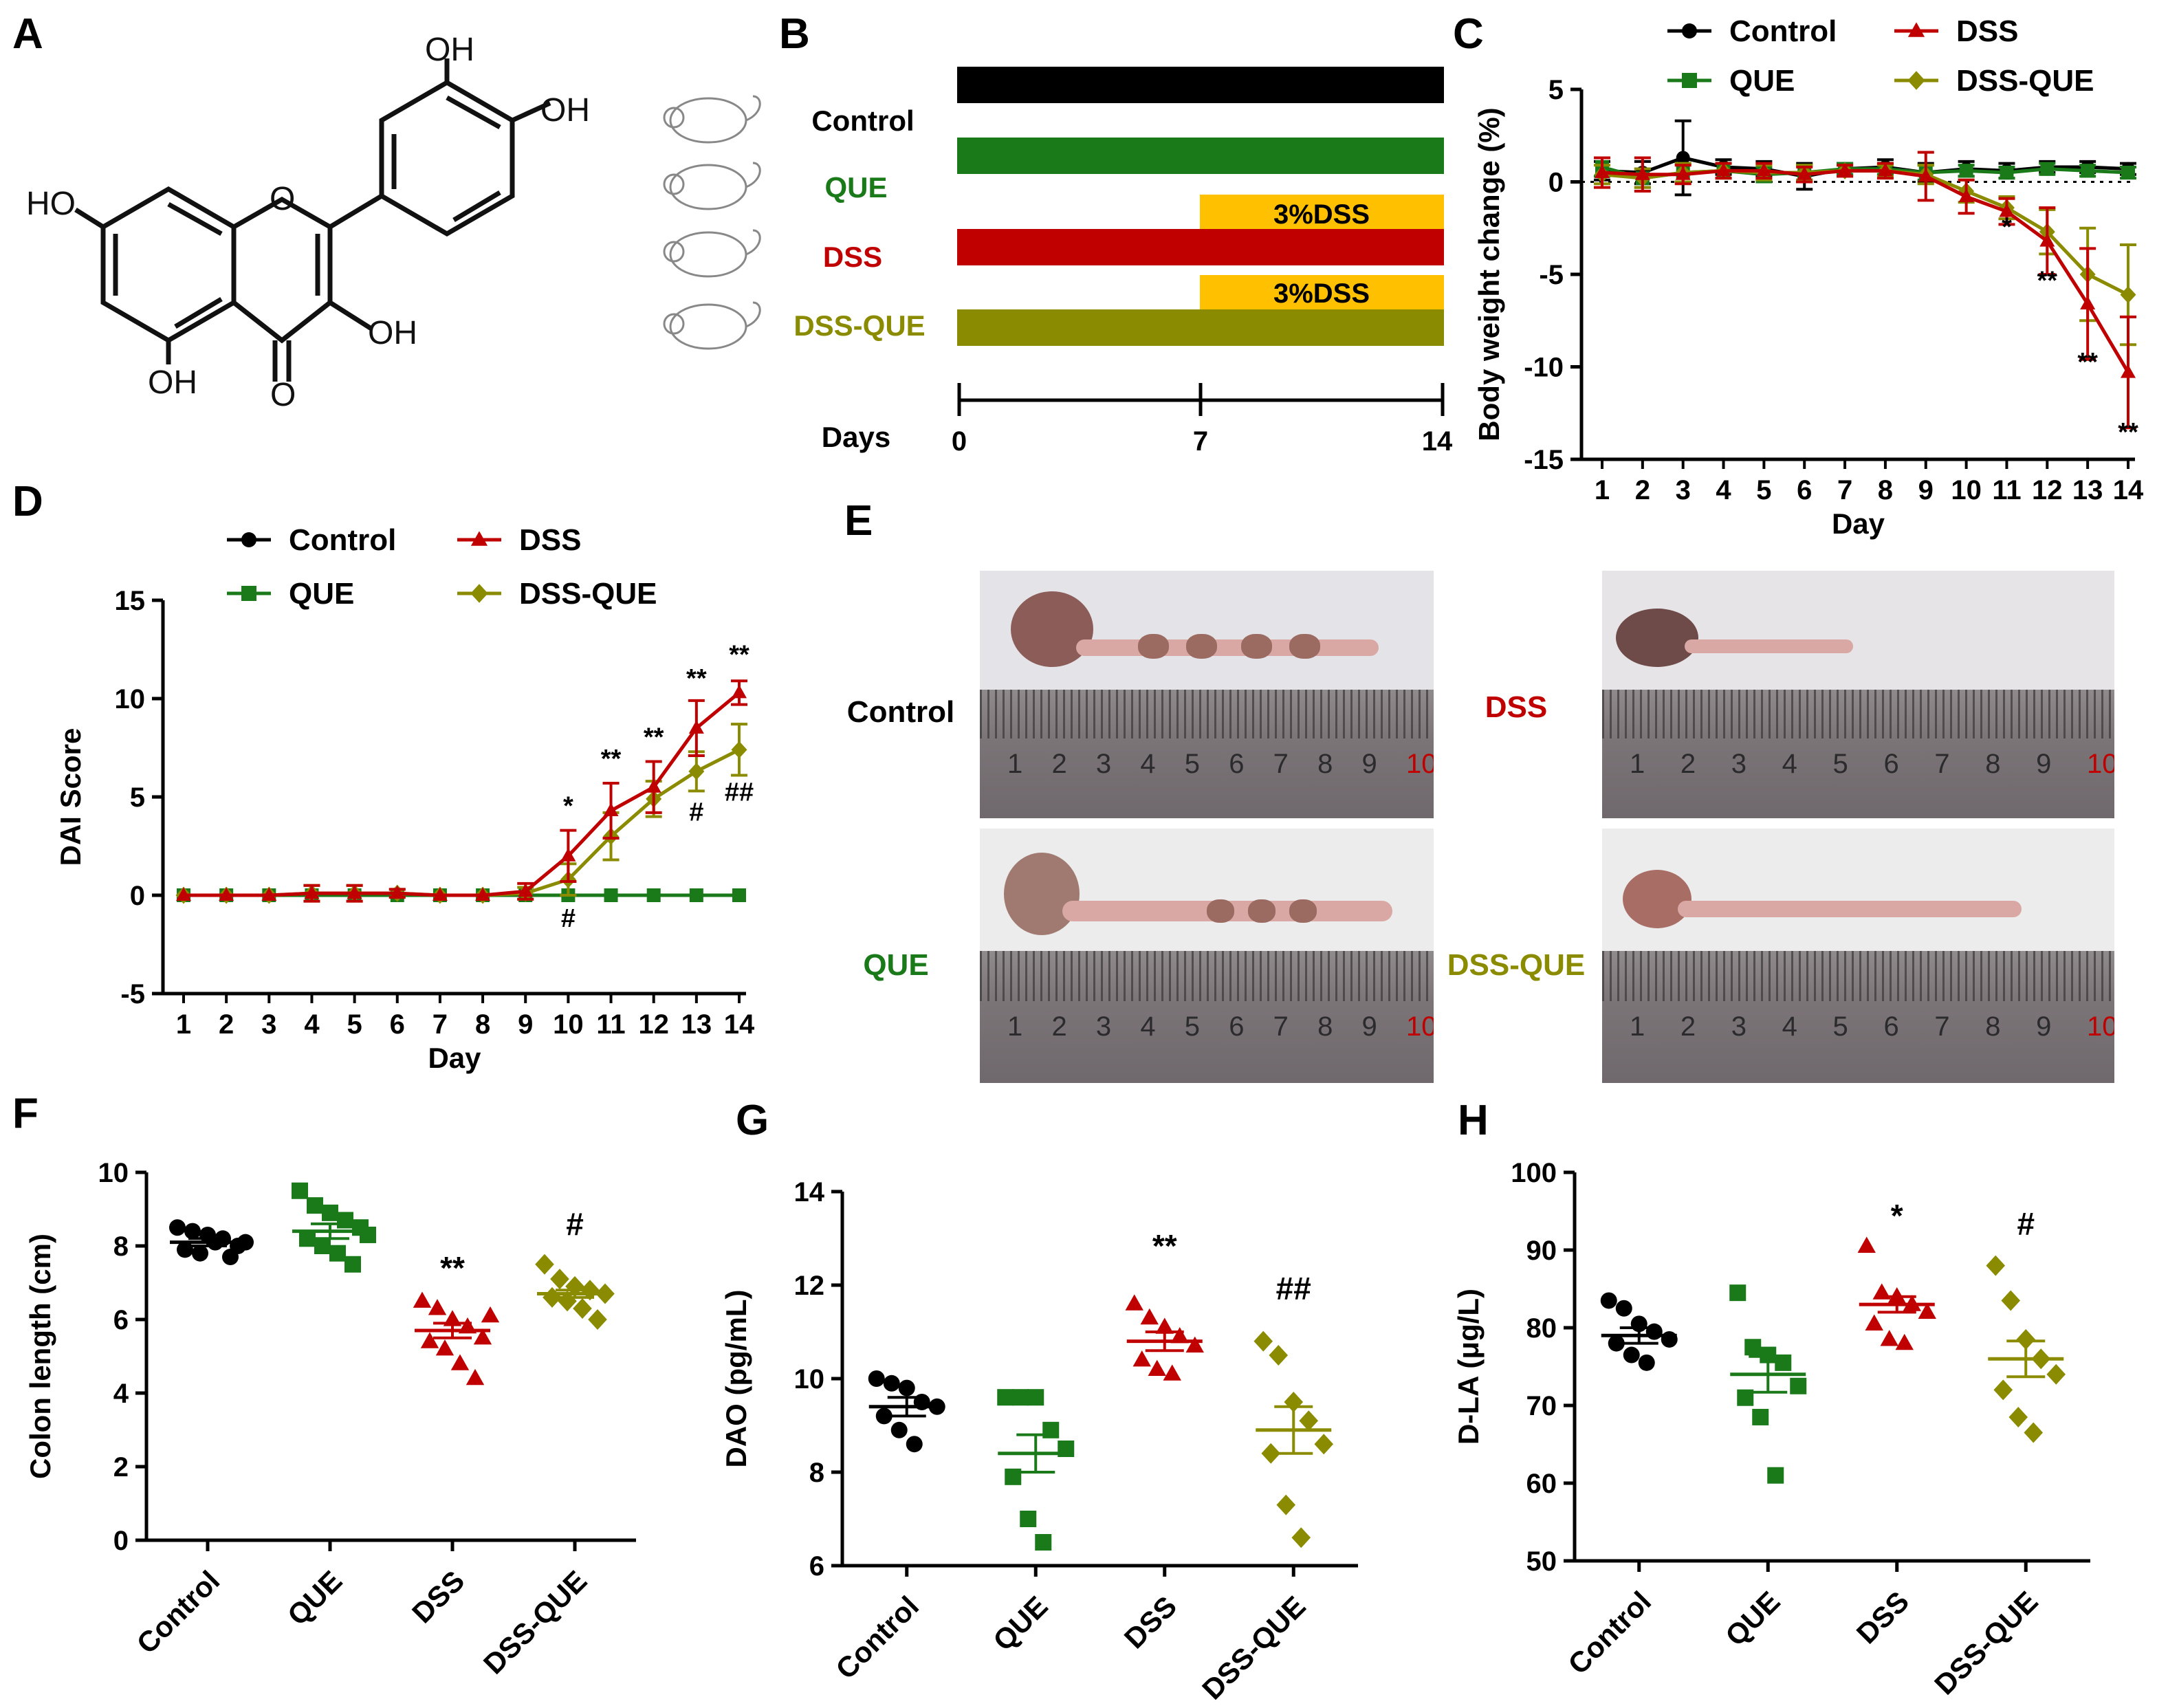 Image resolution: width=2168 pixels, height=1708 pixels. I want to click on colon-photo-dss: 1 2 3 4 5 6 7 8 9 10, so click(1858, 694).